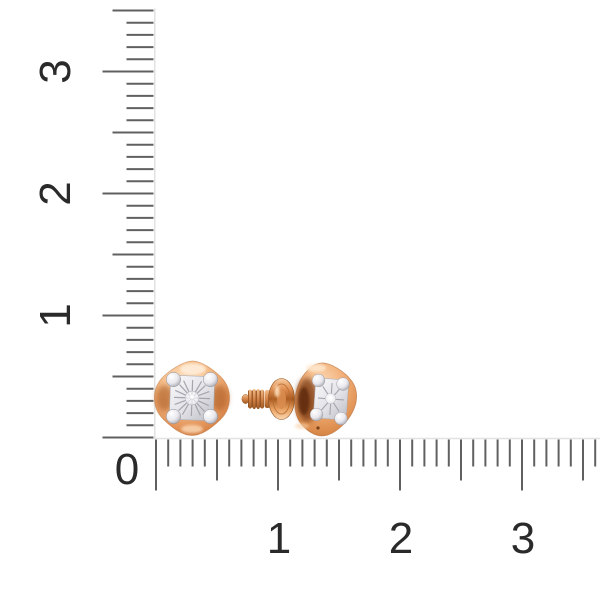 This screenshot has height=600, width=600. What do you see at coordinates (193, 369) in the screenshot?
I see `left-earring-highlight-top` at bounding box center [193, 369].